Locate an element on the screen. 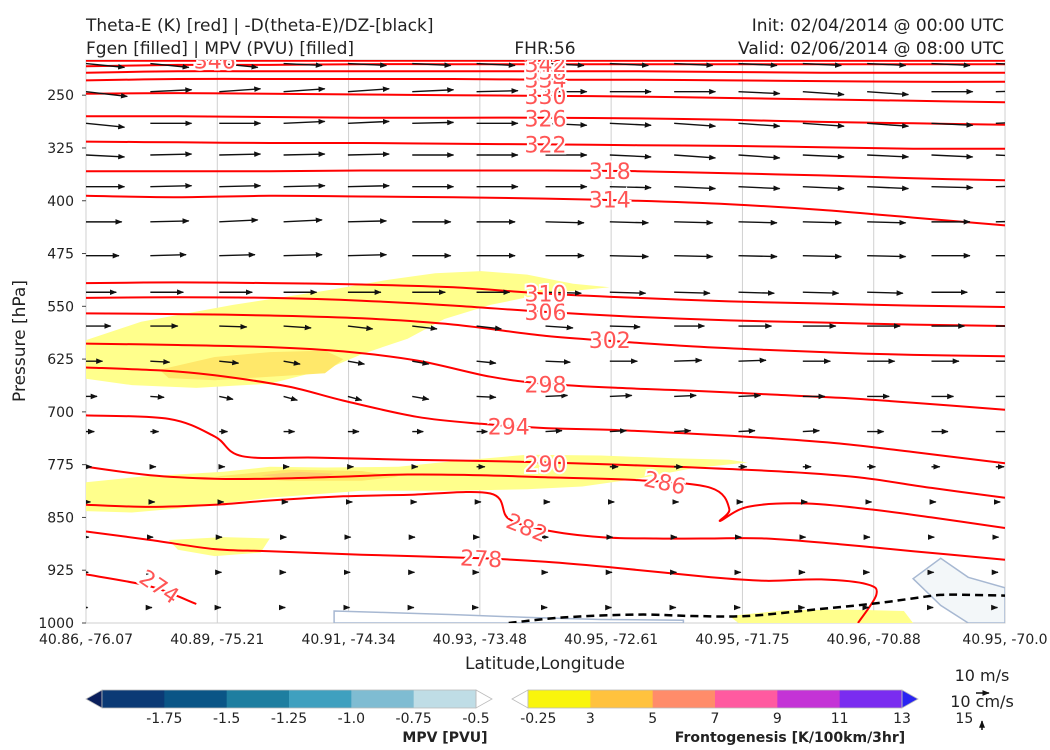  fgen-region is located at coordinates (251, 365).